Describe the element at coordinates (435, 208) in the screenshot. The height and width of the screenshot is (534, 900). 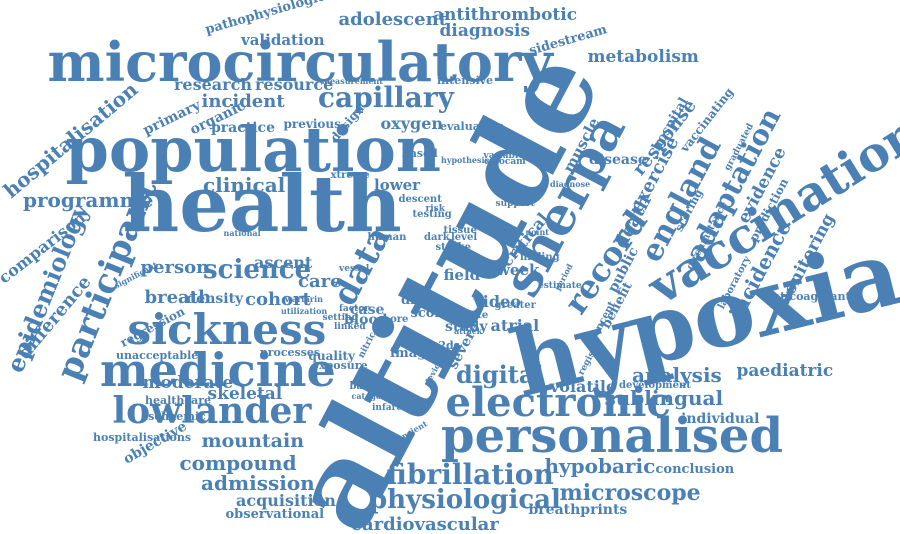
I see `word-risk: risk` at that location.